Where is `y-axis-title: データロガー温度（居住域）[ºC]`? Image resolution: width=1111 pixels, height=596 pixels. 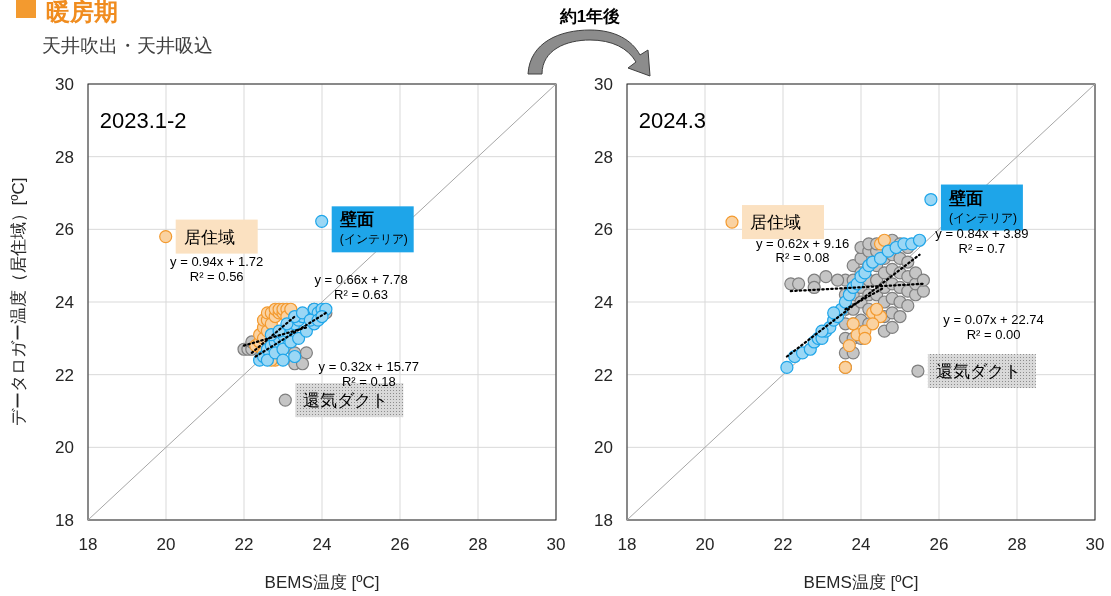
y-axis-title: データロガー温度（居住域）[ºC] is located at coordinates (18, 302).